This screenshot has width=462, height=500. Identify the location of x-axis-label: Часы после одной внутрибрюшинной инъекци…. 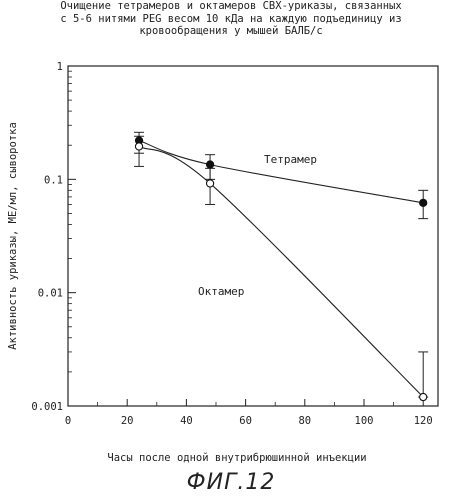
(236, 458).